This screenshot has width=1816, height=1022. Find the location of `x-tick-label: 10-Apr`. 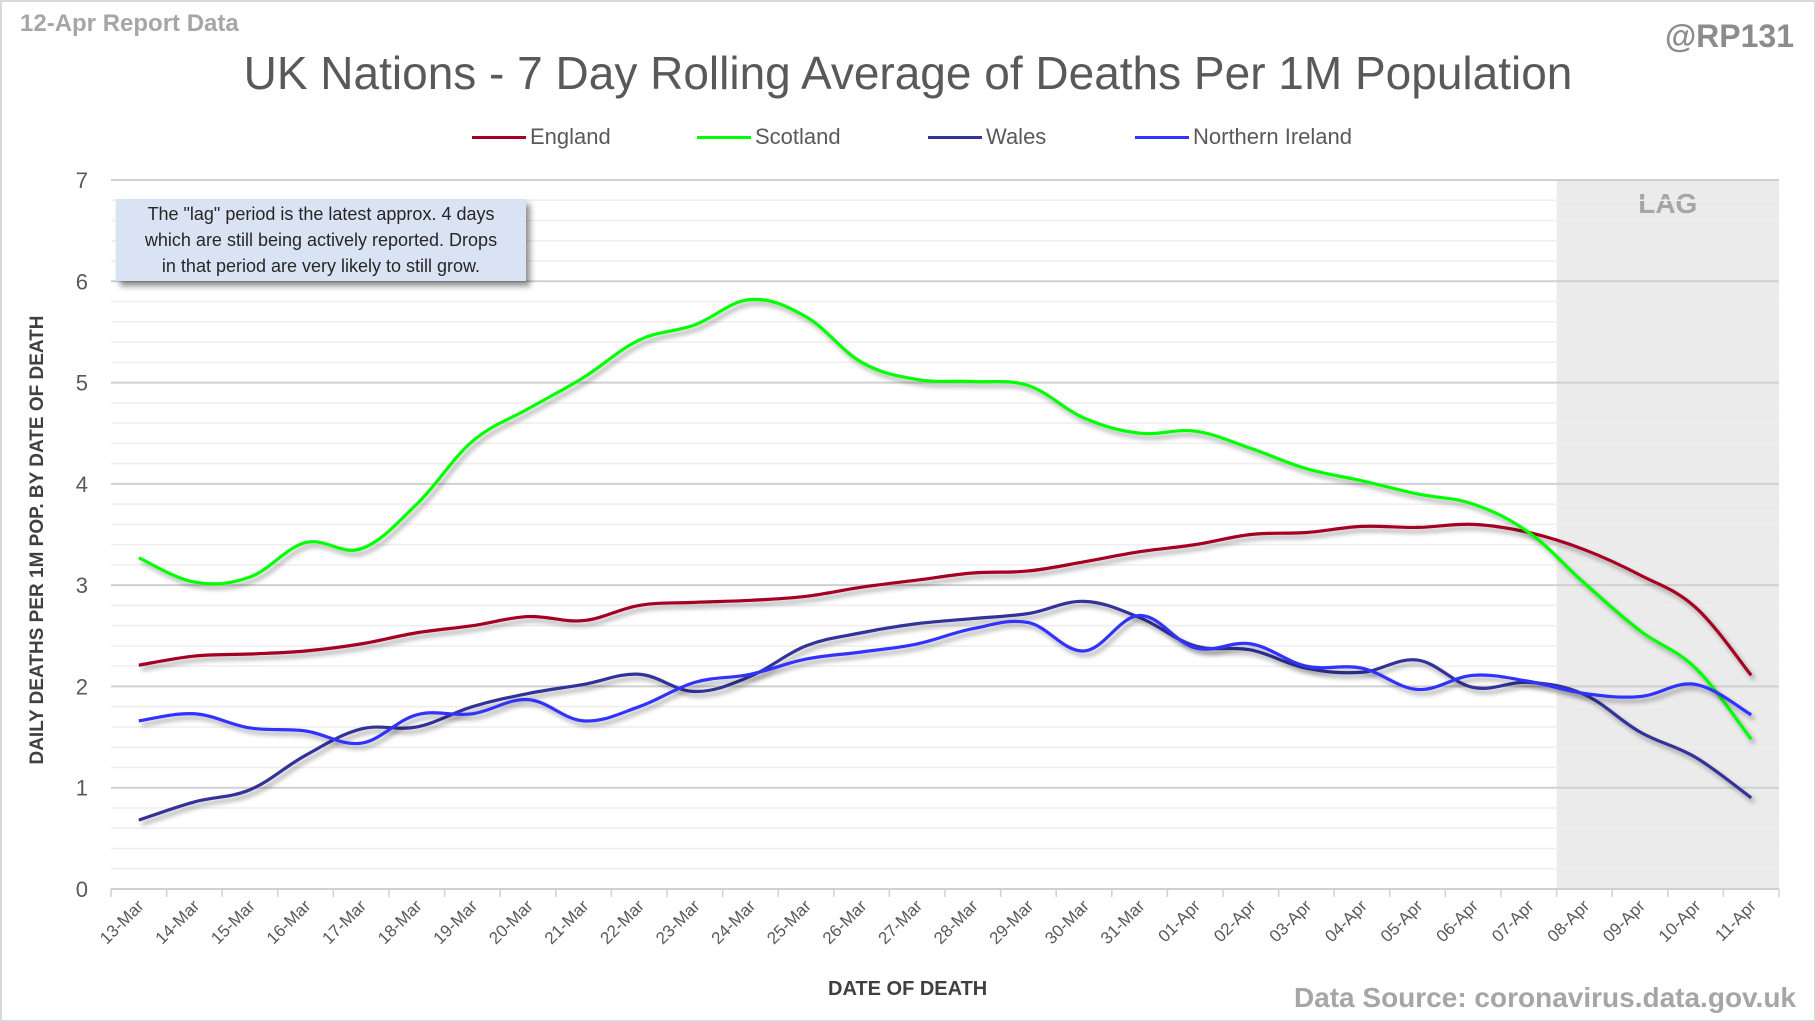

x-tick-label: 10-Apr is located at coordinates (1680, 921).